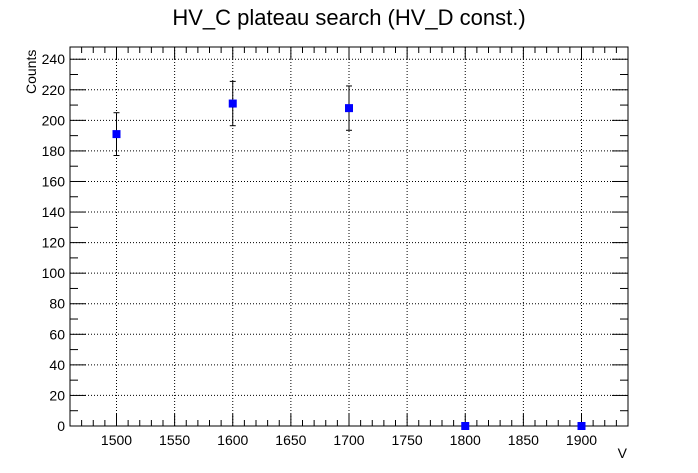  I want to click on y-tick-label: 40, so click(57, 365).